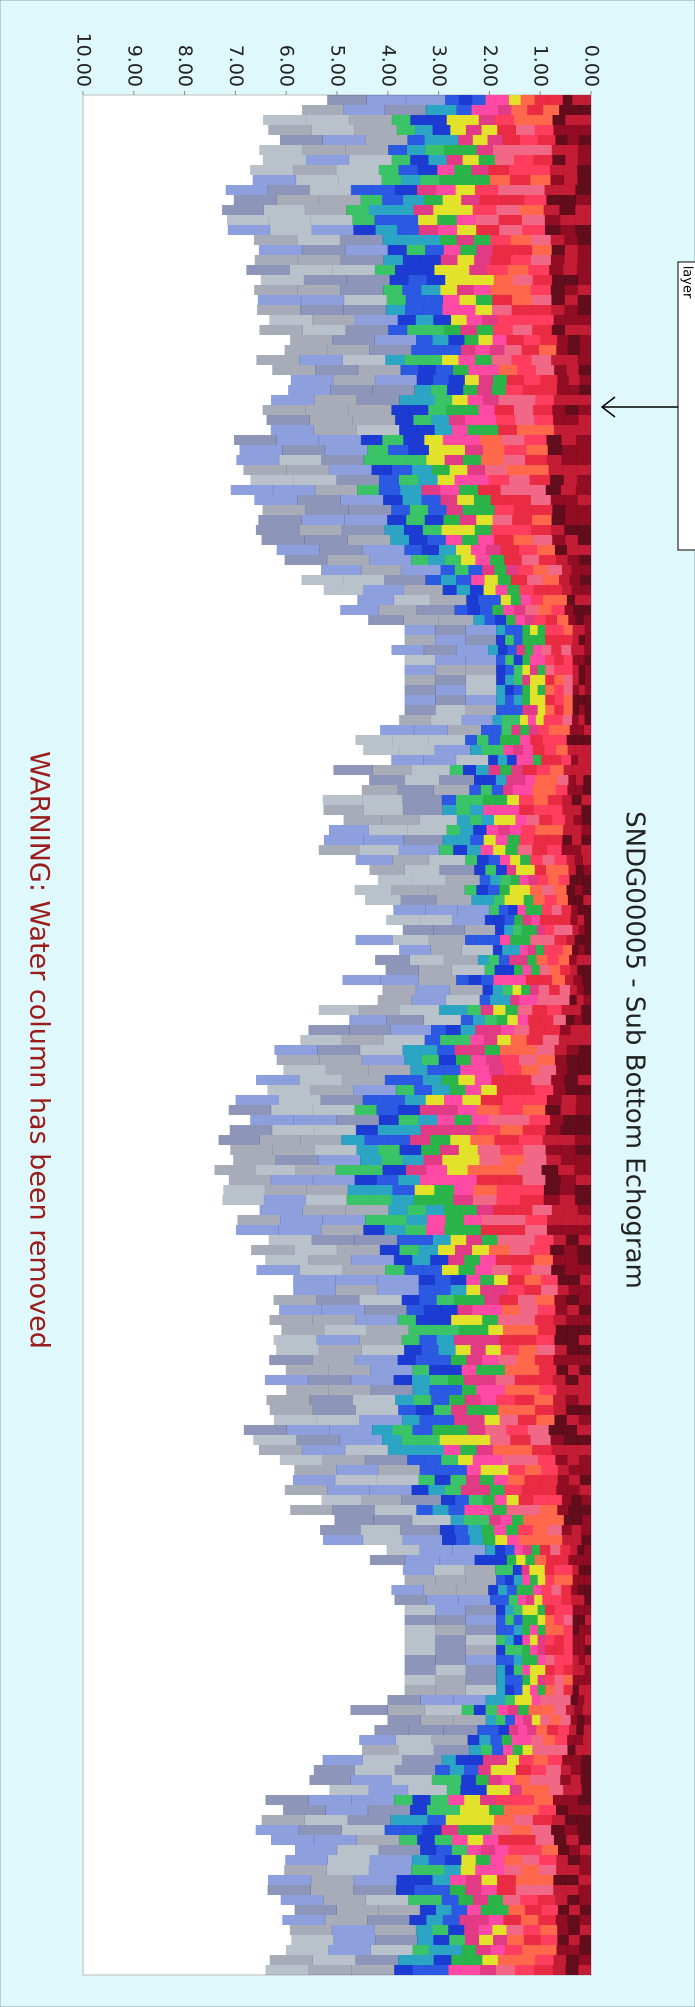  Describe the element at coordinates (84, 60) in the screenshot. I see `y-tick-label: 10.00` at that location.